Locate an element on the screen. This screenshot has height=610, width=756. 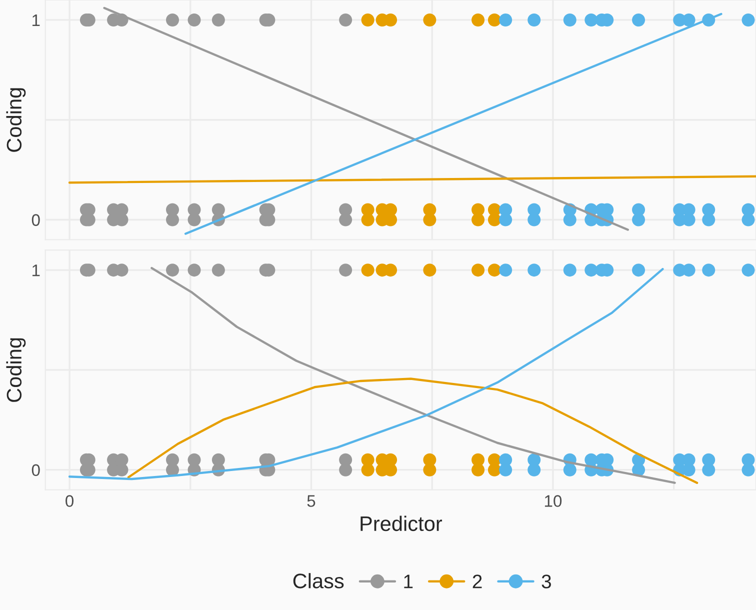
legend-label: 2 is located at coordinates (477, 581).